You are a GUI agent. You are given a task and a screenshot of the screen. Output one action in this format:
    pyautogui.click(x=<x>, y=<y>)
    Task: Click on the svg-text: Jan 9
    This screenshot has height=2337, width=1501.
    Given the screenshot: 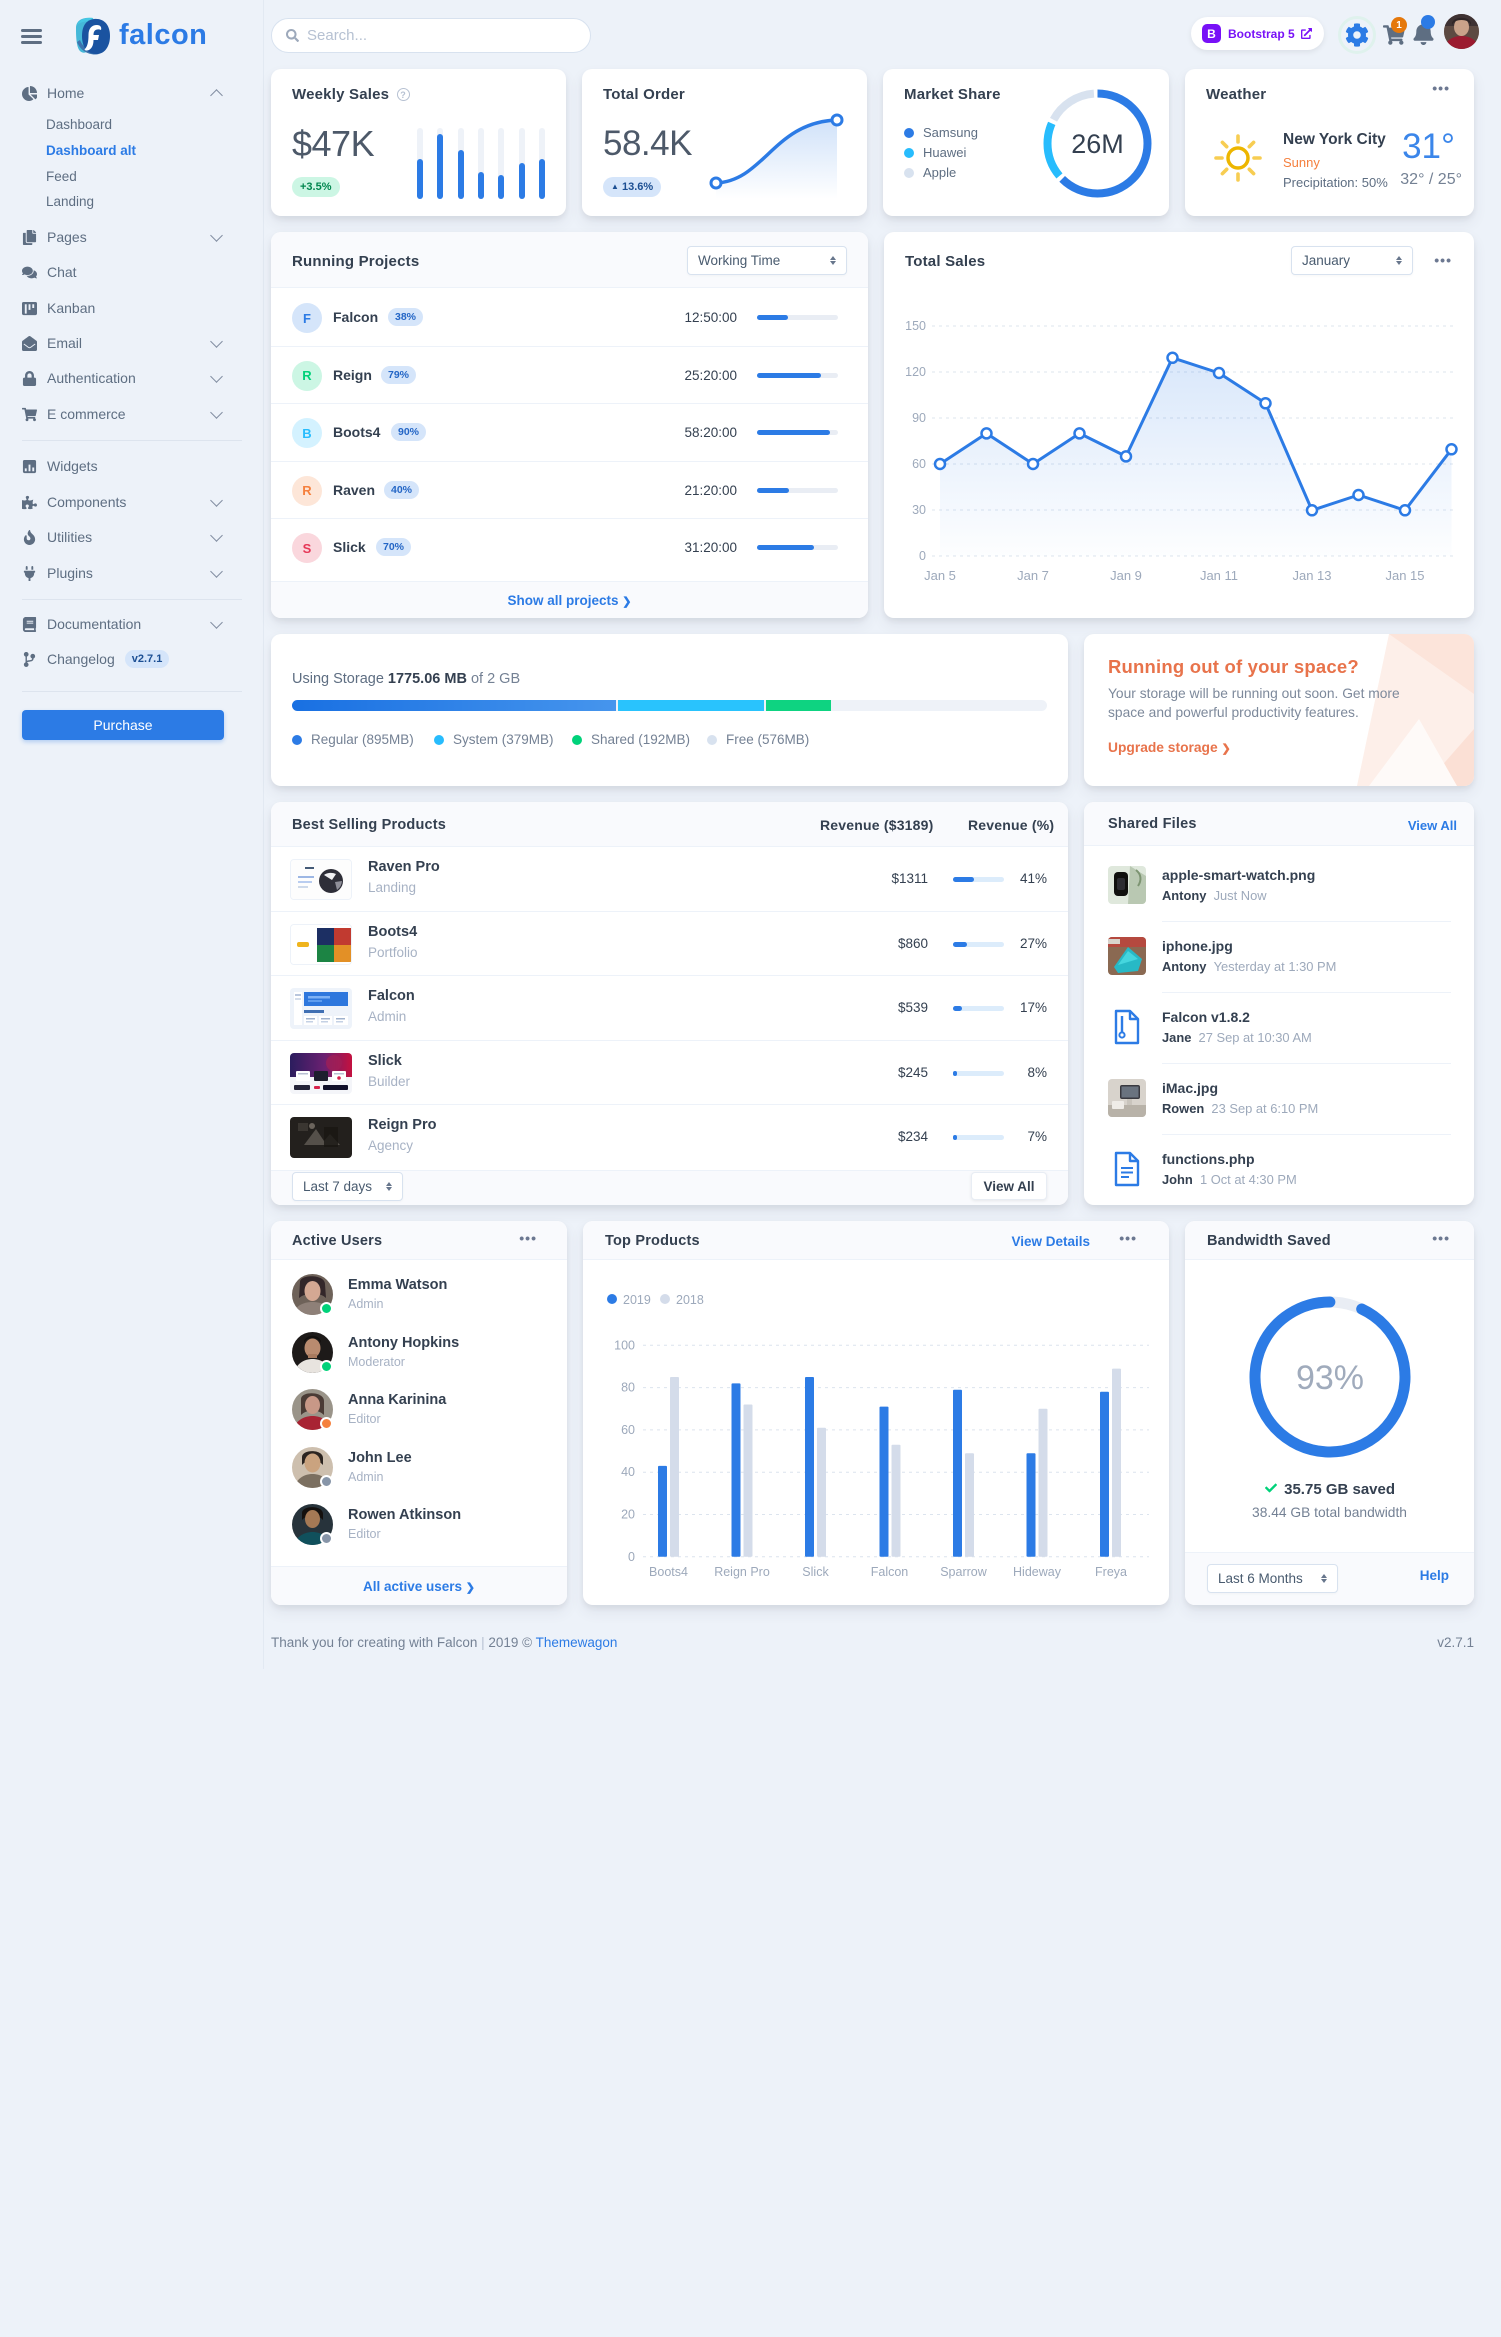 What is the action you would take?
    pyautogui.click(x=1126, y=575)
    